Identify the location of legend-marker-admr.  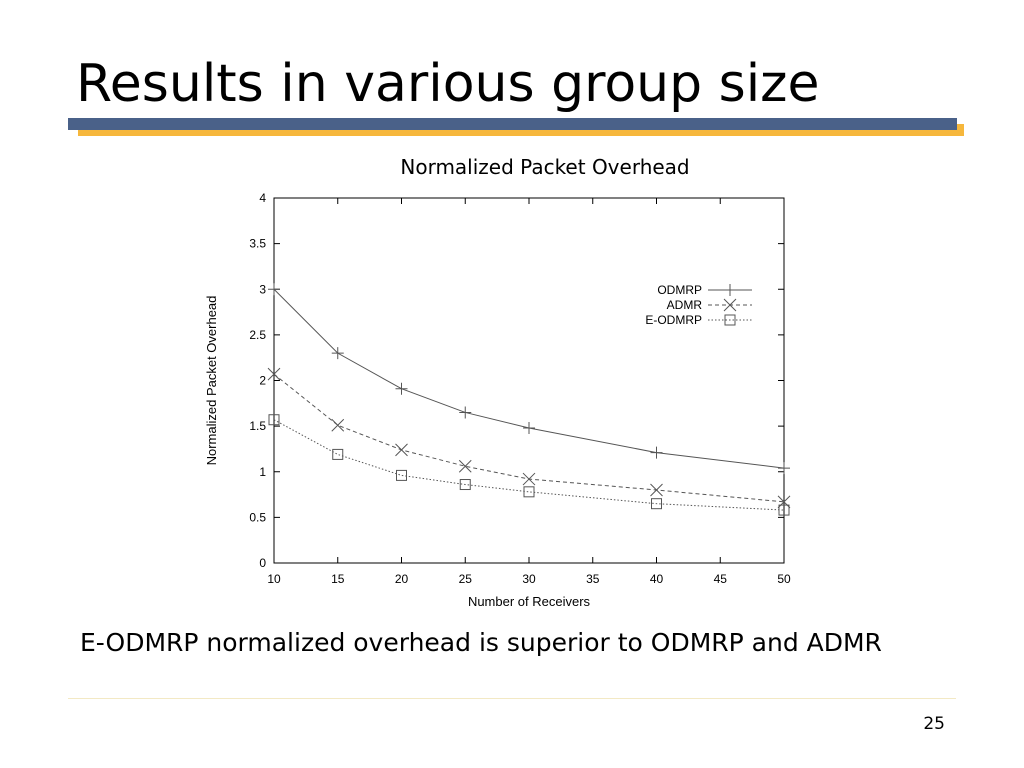
(730, 305).